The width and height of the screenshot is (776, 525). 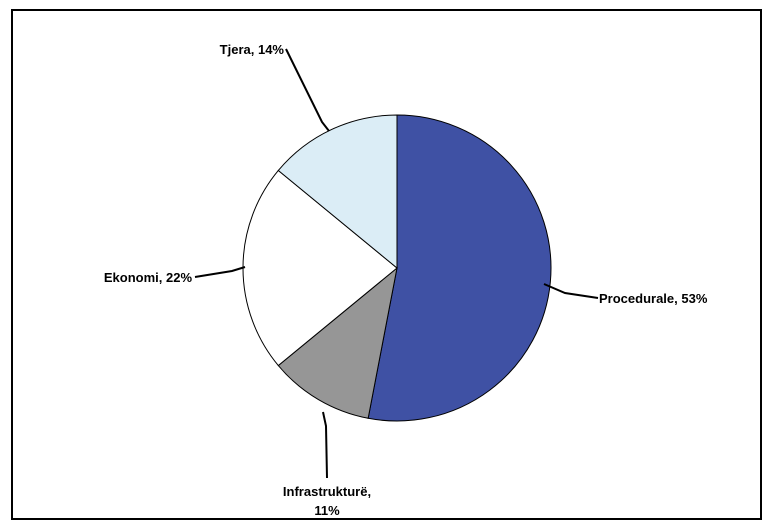 What do you see at coordinates (327, 491) in the screenshot?
I see `label-infrastrukture-line1: Infrastrukturë,` at bounding box center [327, 491].